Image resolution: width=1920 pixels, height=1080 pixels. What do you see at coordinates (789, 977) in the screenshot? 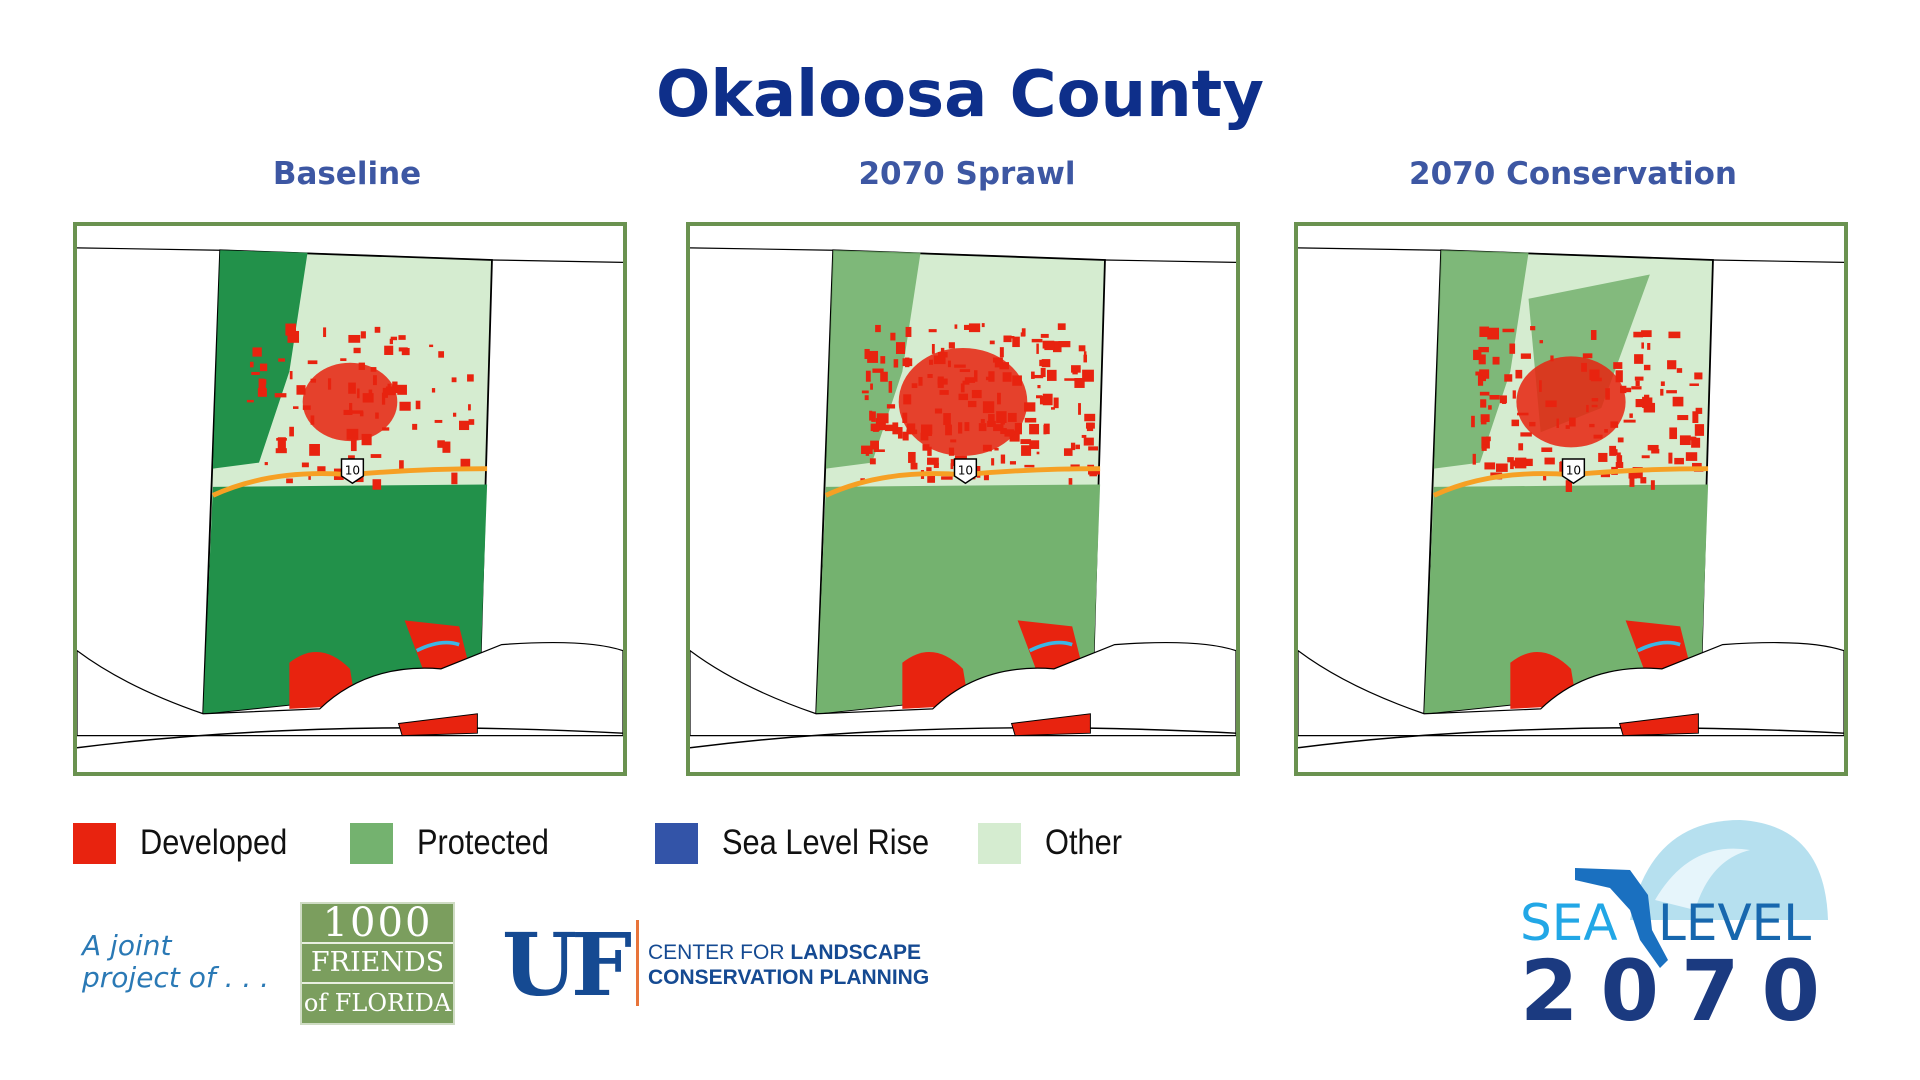
I see `clcp-conservation-planning: CONSERVATION PLANNING` at bounding box center [789, 977].